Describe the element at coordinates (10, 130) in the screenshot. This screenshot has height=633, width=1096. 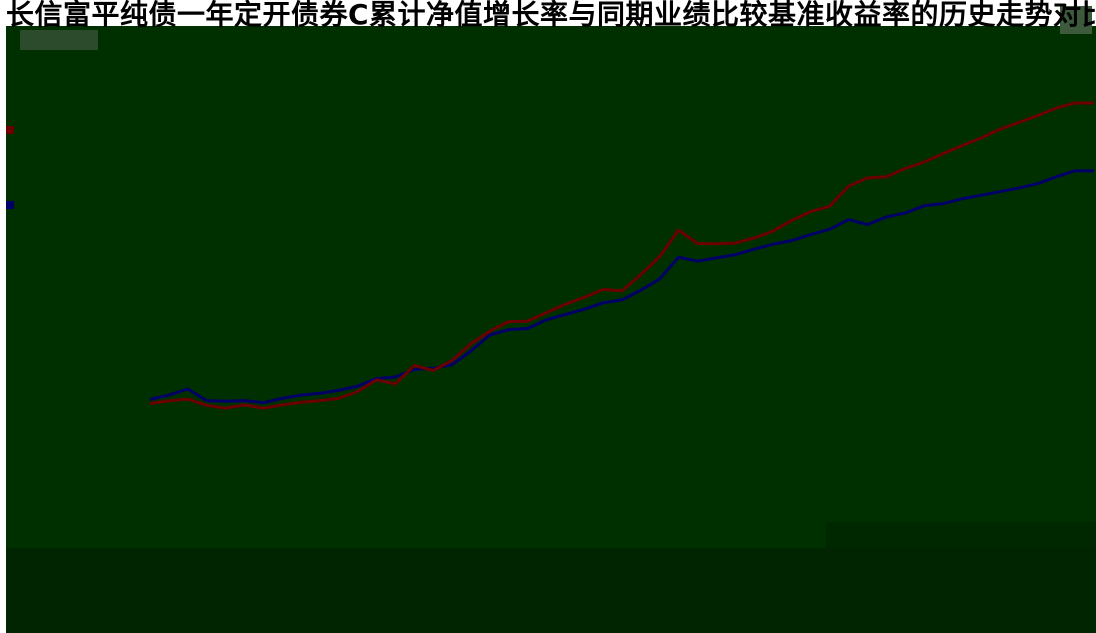
I see `series-1-axis-marker` at that location.